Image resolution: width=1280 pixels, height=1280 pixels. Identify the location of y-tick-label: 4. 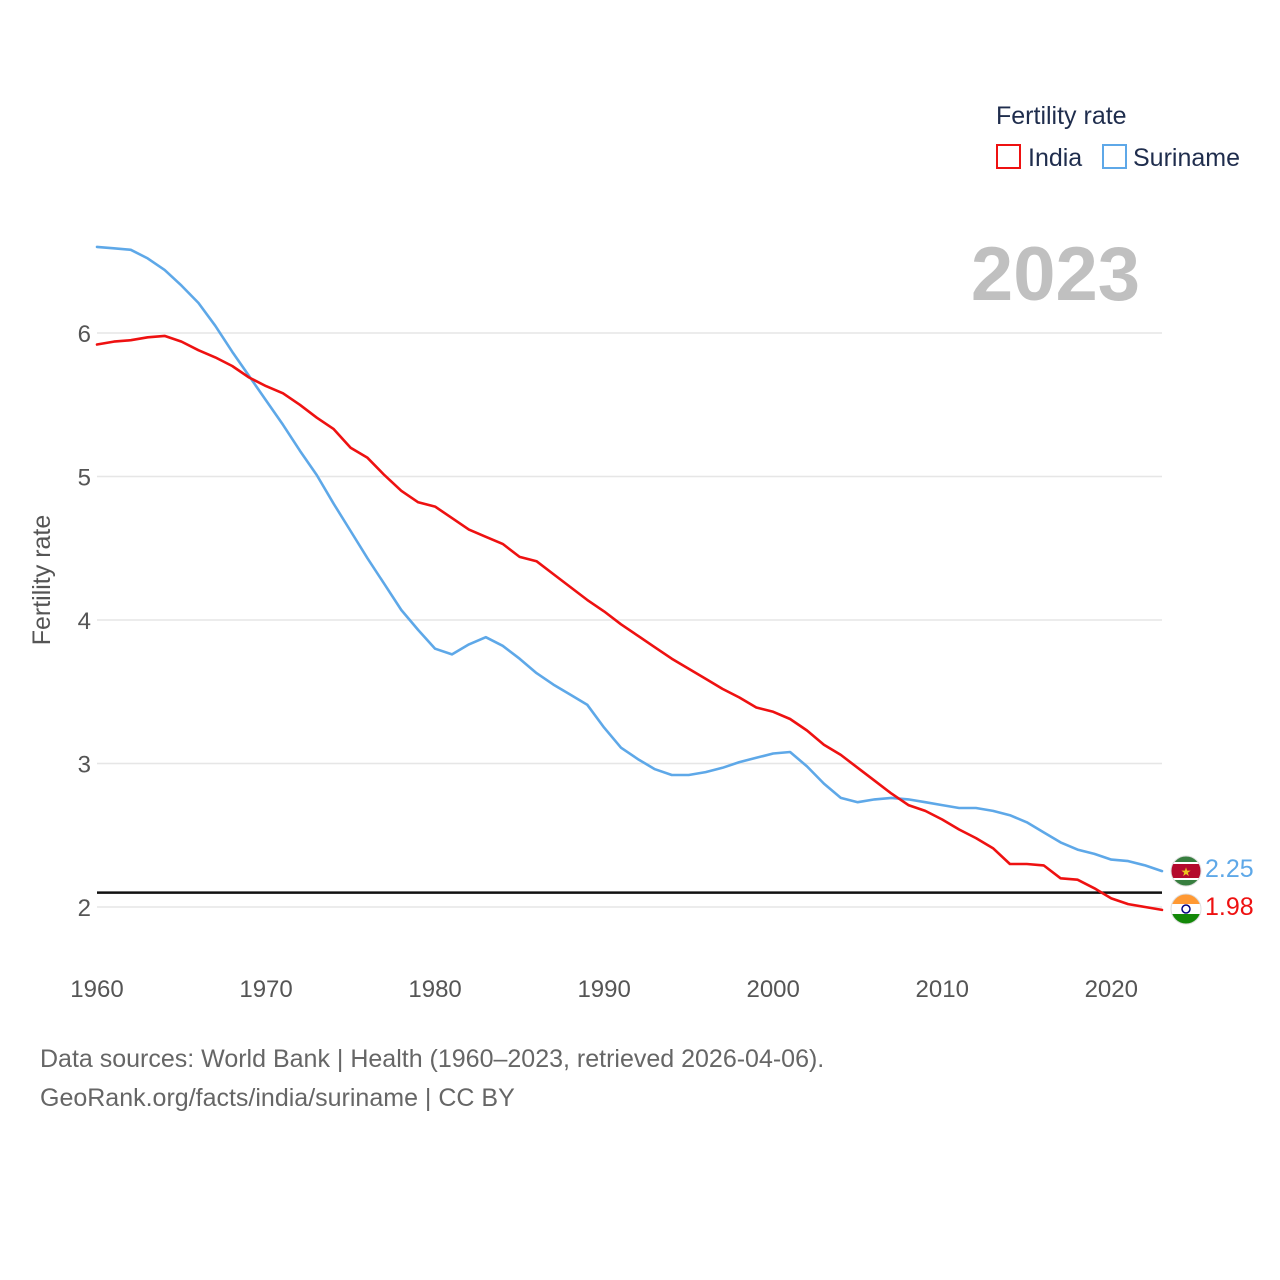
(84, 621).